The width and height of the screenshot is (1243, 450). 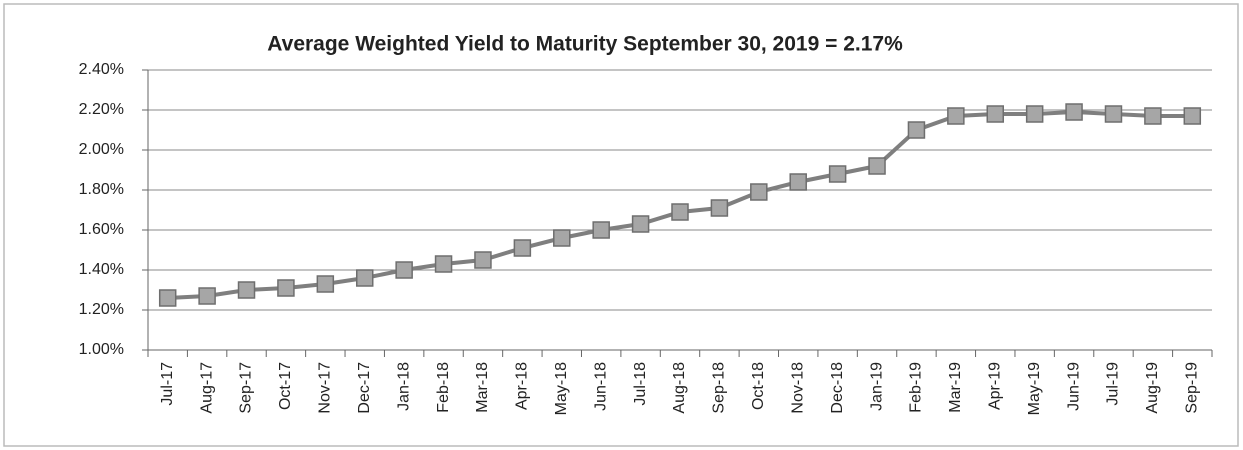 I want to click on x-tick-label: Dec-18, so click(x=837, y=388).